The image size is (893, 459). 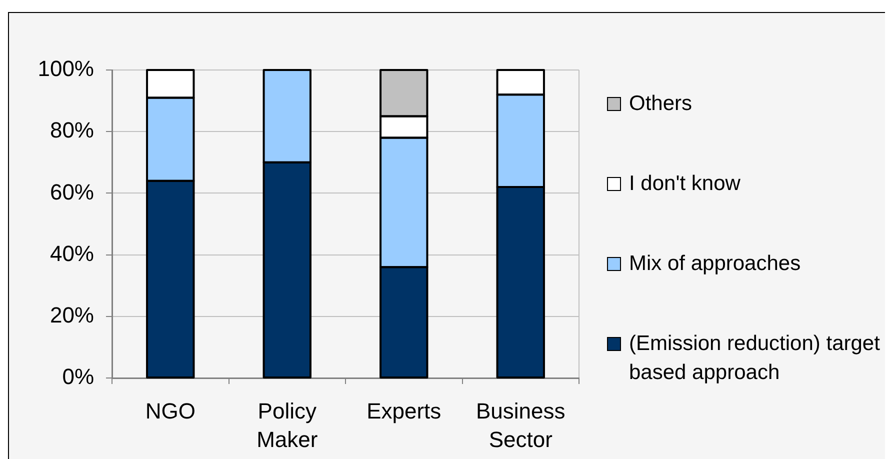 I want to click on legend-label: I don't know, so click(x=684, y=184).